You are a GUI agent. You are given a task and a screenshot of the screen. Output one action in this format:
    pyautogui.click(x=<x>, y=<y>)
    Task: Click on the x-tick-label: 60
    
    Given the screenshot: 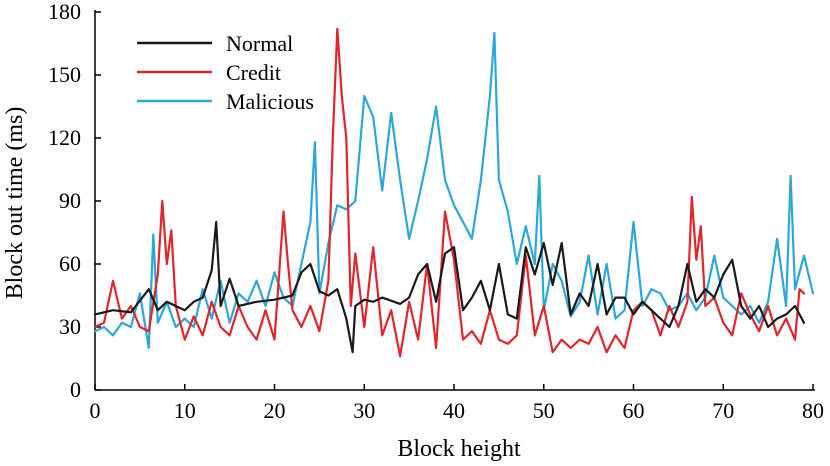 What is the action you would take?
    pyautogui.click(x=634, y=410)
    